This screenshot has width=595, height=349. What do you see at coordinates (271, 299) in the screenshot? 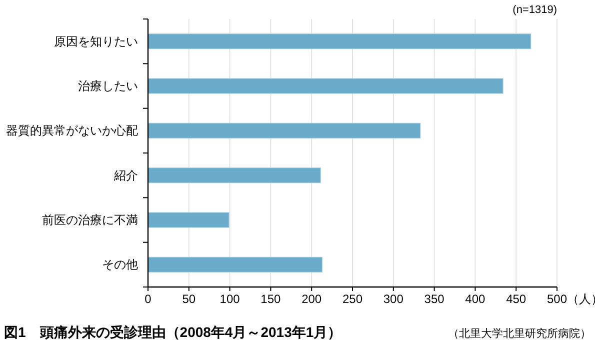
I see `x-tick-label: 150` at bounding box center [271, 299].